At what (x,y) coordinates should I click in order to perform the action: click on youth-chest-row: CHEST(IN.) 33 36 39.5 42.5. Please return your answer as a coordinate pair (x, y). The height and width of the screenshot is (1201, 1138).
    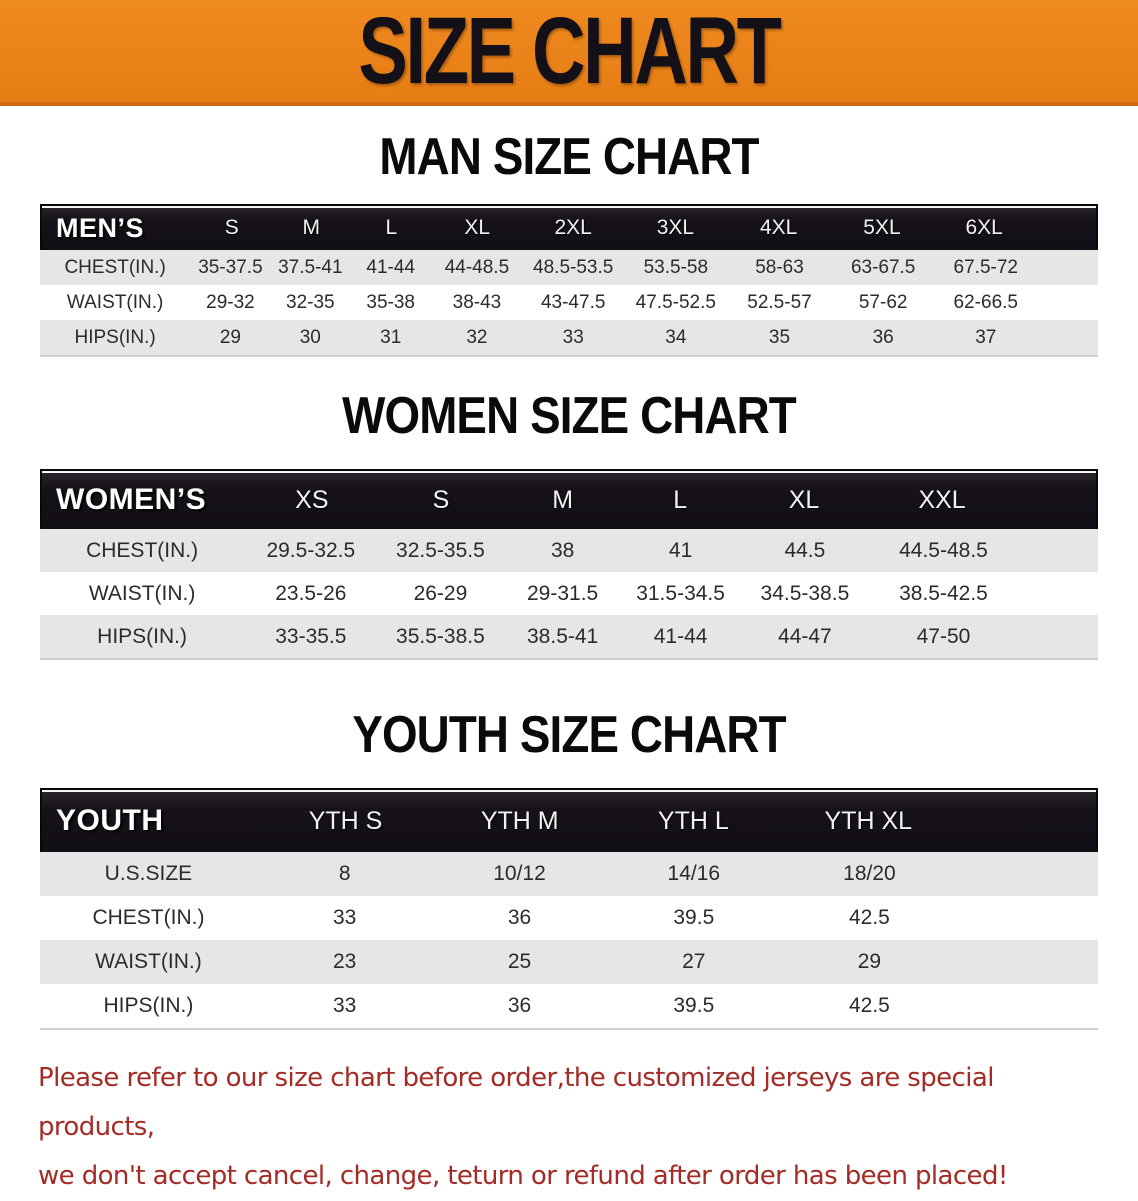
    Looking at the image, I should click on (569, 918).